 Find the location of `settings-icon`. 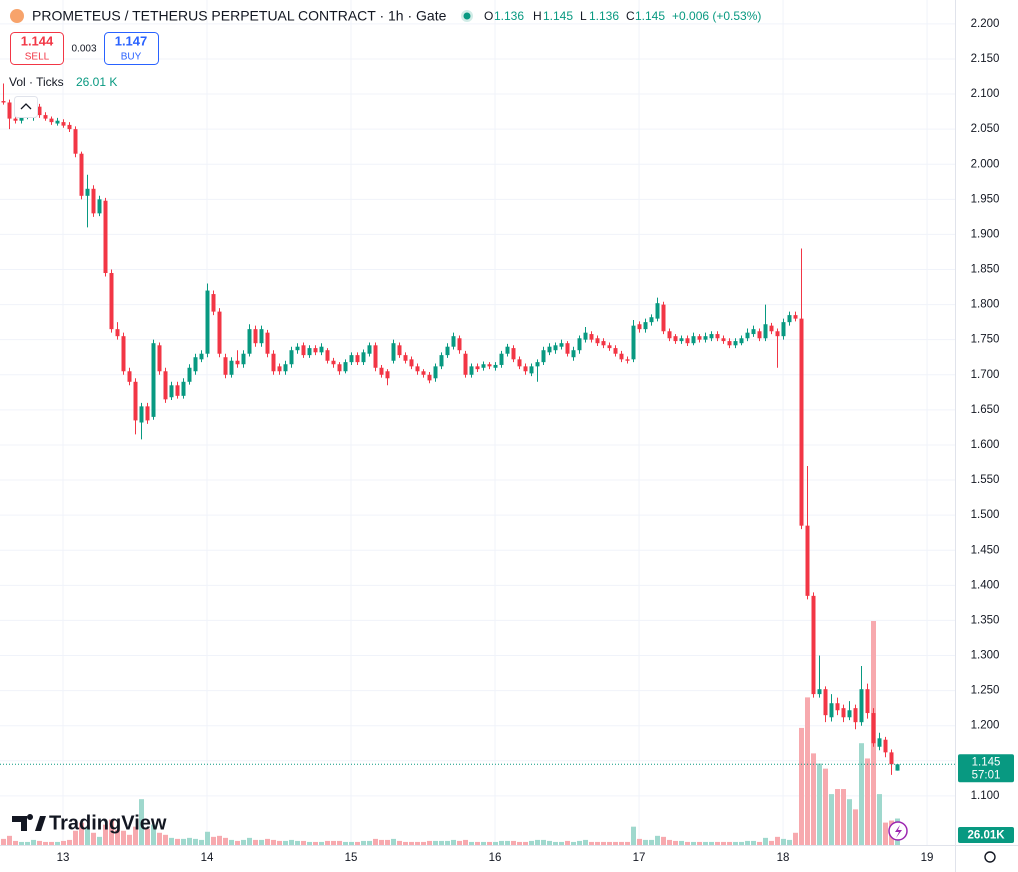

settings-icon is located at coordinates (990, 857).